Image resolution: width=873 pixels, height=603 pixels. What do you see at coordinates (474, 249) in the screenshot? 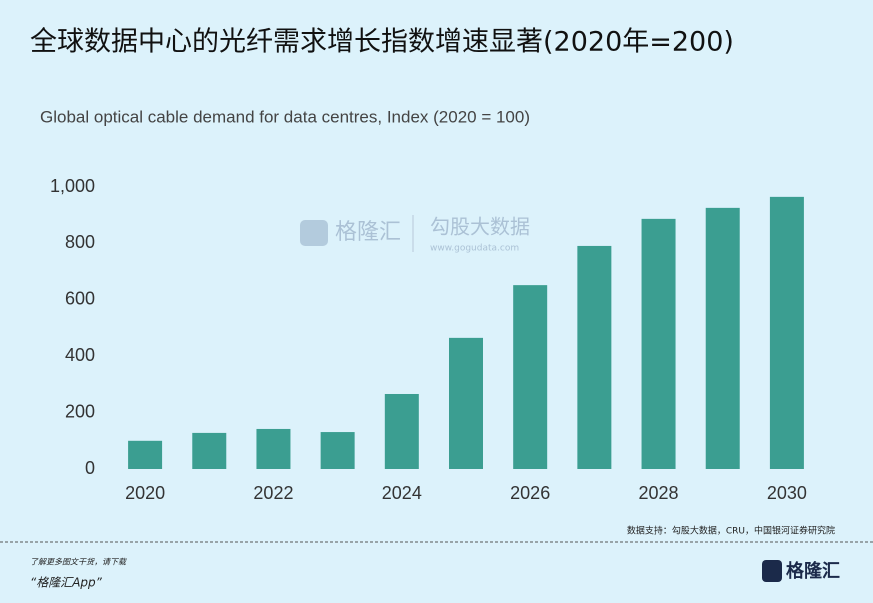
I see `watermark-url: www.gogudata.com` at bounding box center [474, 249].